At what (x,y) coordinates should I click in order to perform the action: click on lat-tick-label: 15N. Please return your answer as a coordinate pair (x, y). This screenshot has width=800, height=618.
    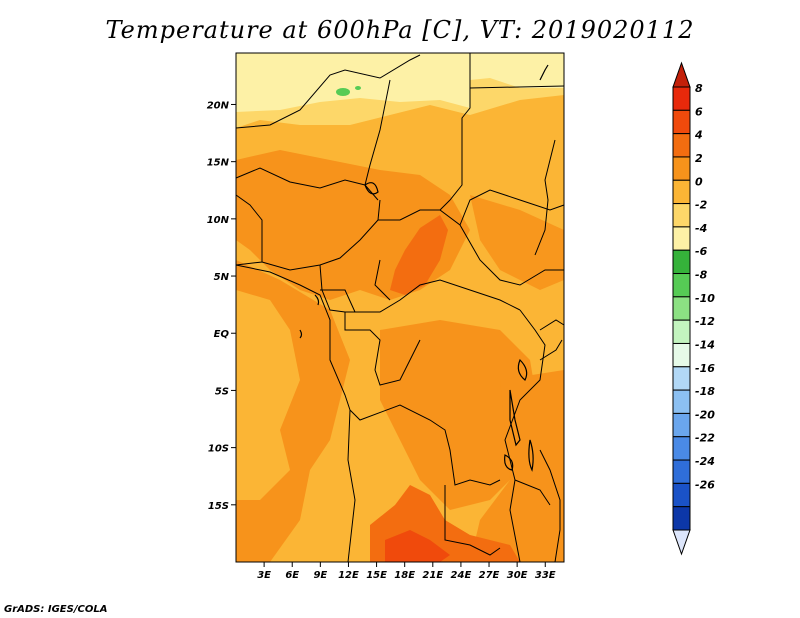
    Looking at the image, I should click on (218, 163).